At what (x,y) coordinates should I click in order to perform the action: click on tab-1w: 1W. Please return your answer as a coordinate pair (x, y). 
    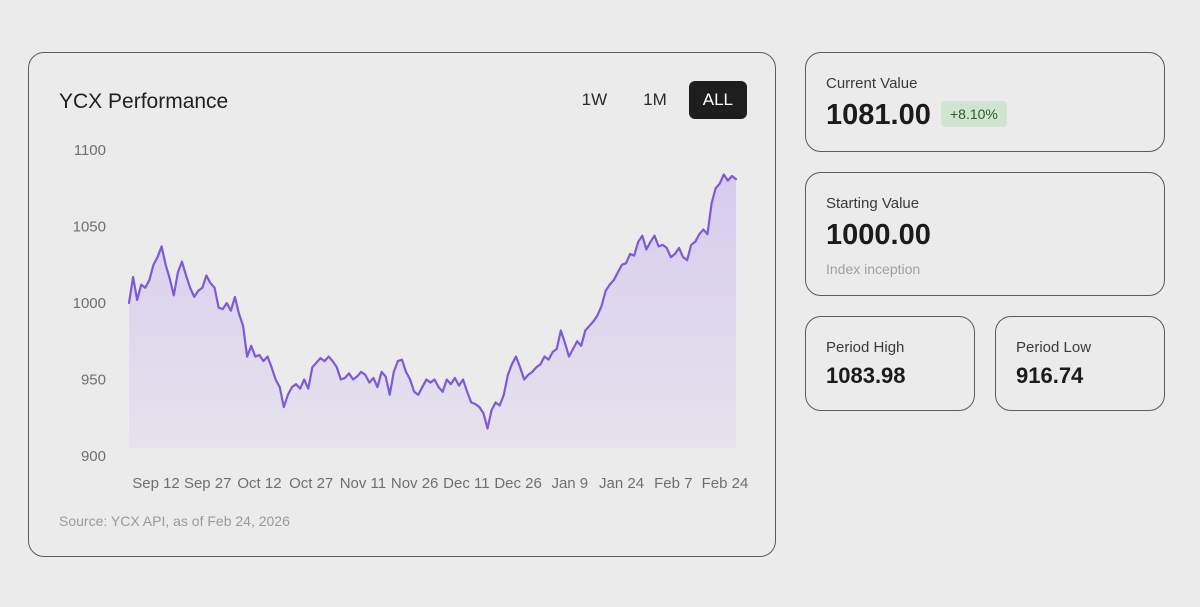
    Looking at the image, I should click on (595, 100).